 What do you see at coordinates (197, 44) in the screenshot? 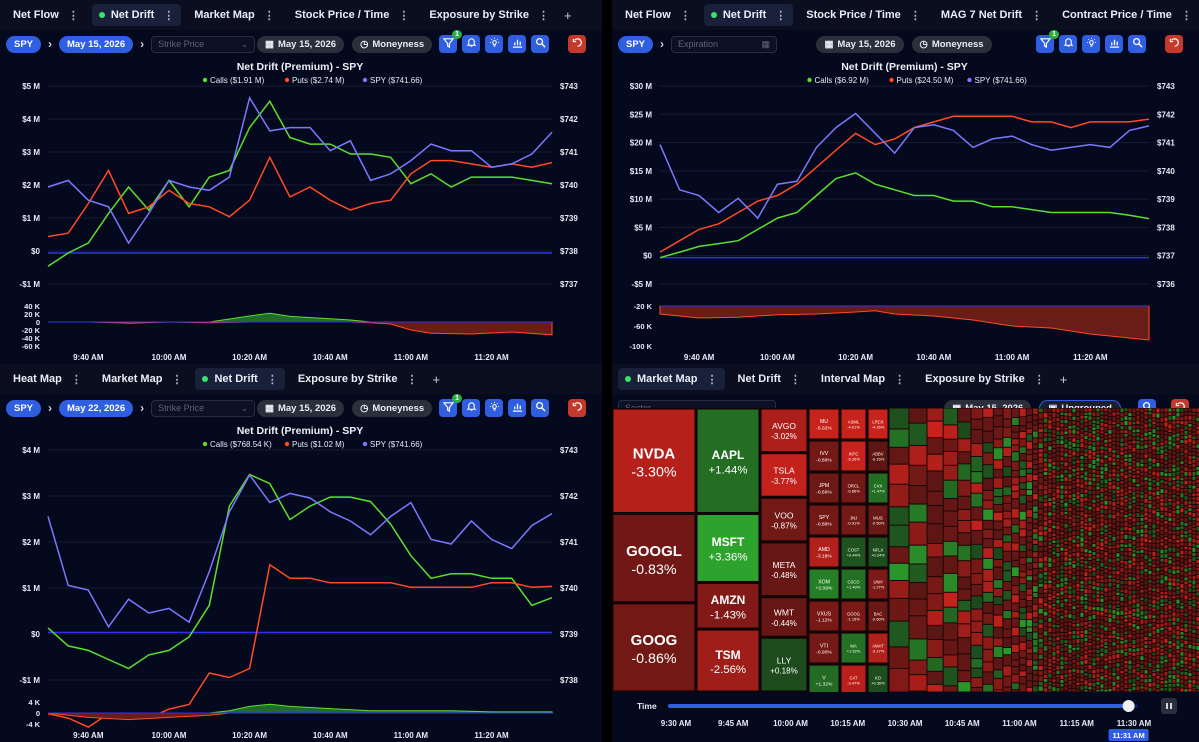
I see `field-input` at bounding box center [197, 44].